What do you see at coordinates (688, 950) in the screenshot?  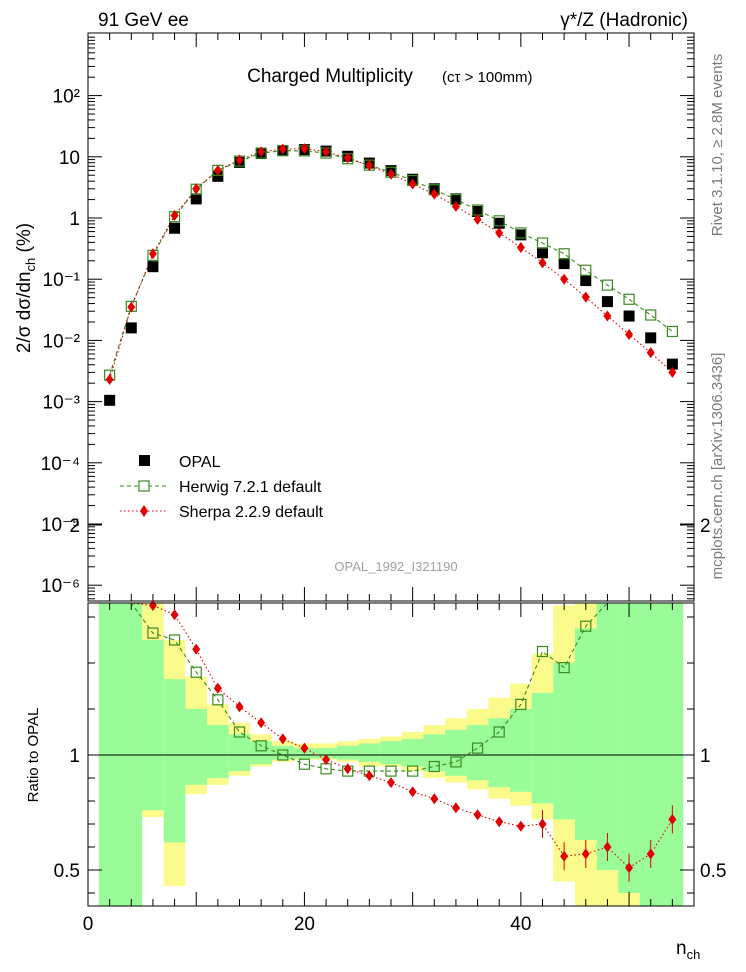 I see `svg-text: nch` at bounding box center [688, 950].